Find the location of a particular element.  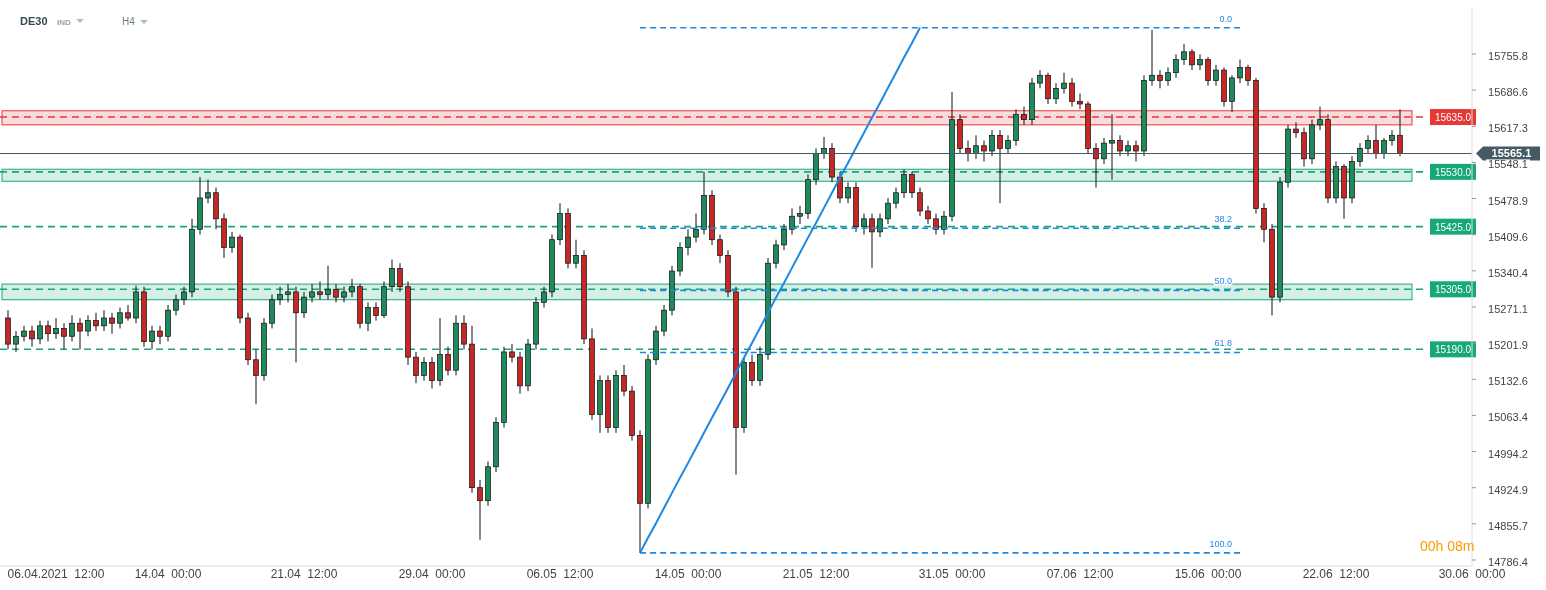

ref-line-label: 15635.0 is located at coordinates (1453, 118).